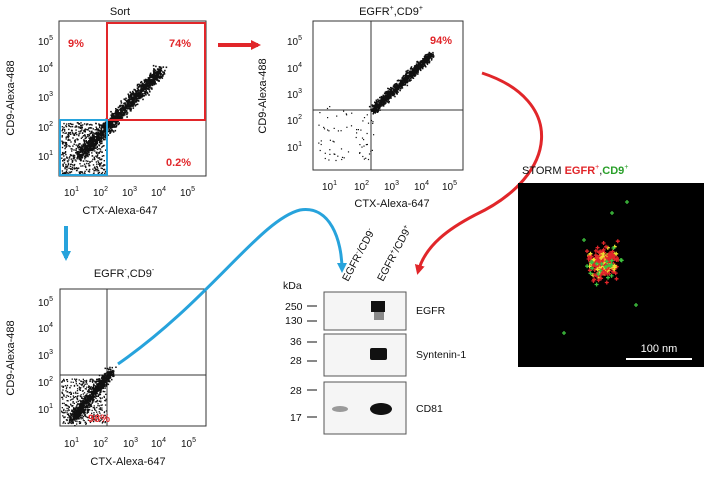  I want to click on egfr-neg-quadrant-percent: 98%, so click(99, 419).